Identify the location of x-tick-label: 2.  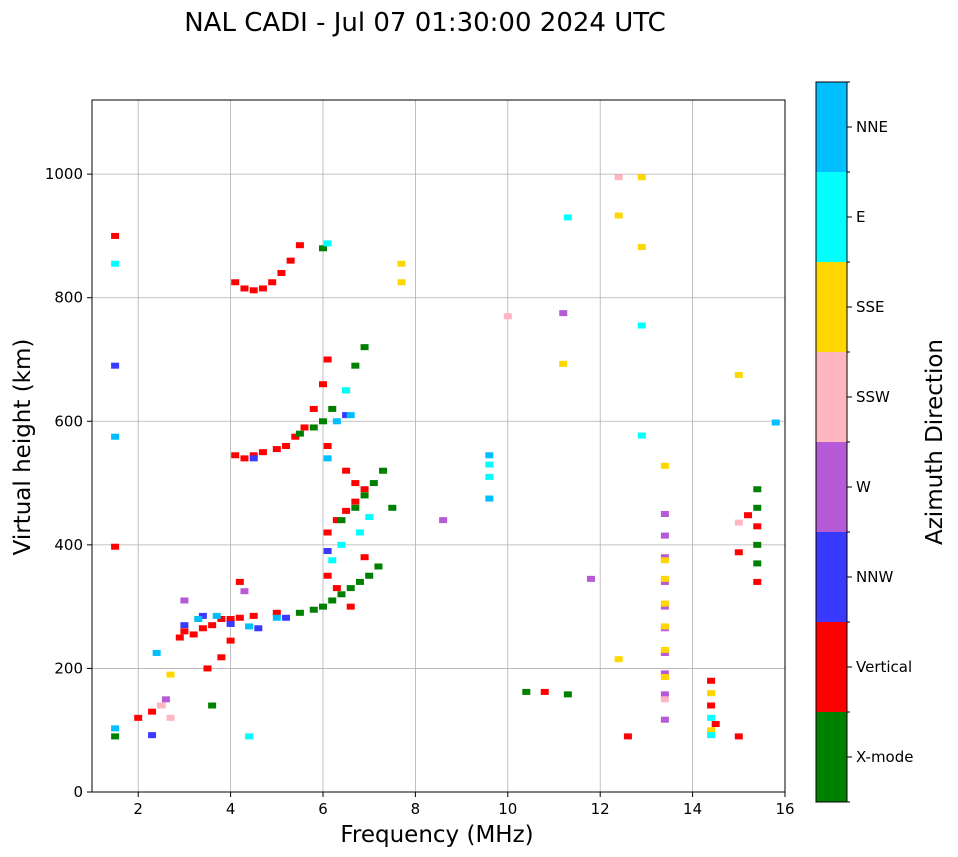
(138, 809).